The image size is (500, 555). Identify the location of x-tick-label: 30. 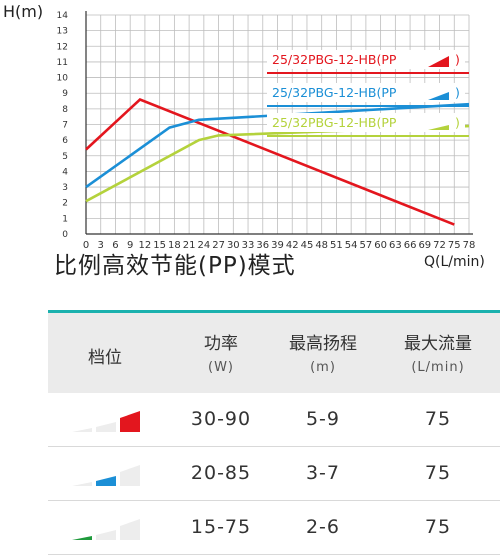
(233, 245).